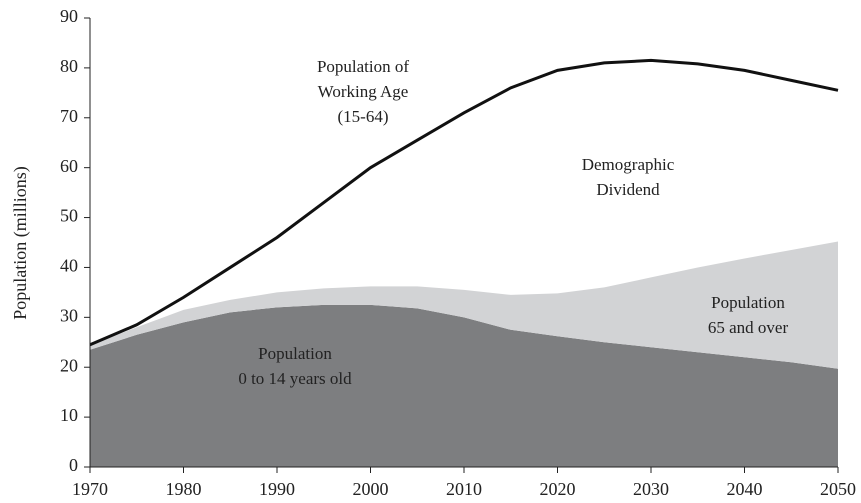  What do you see at coordinates (69, 266) in the screenshot?
I see `y-tick-label: 40` at bounding box center [69, 266].